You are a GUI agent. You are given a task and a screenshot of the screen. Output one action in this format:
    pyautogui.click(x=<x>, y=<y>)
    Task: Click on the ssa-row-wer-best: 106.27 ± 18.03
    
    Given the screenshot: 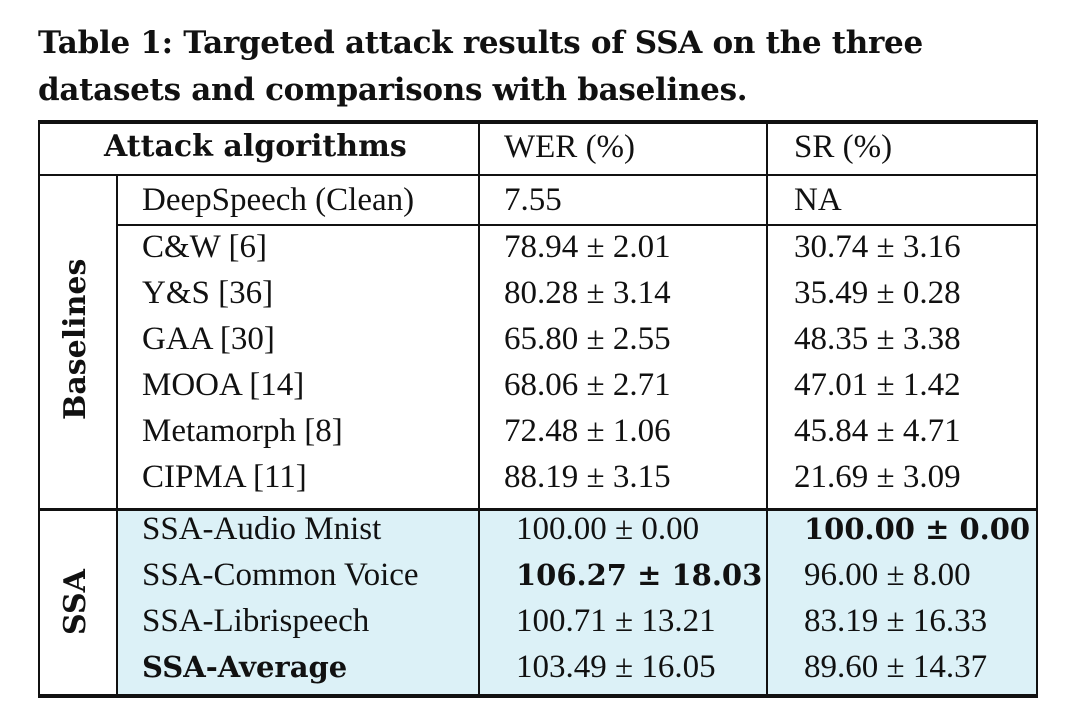 What is the action you would take?
    pyautogui.click(x=639, y=575)
    